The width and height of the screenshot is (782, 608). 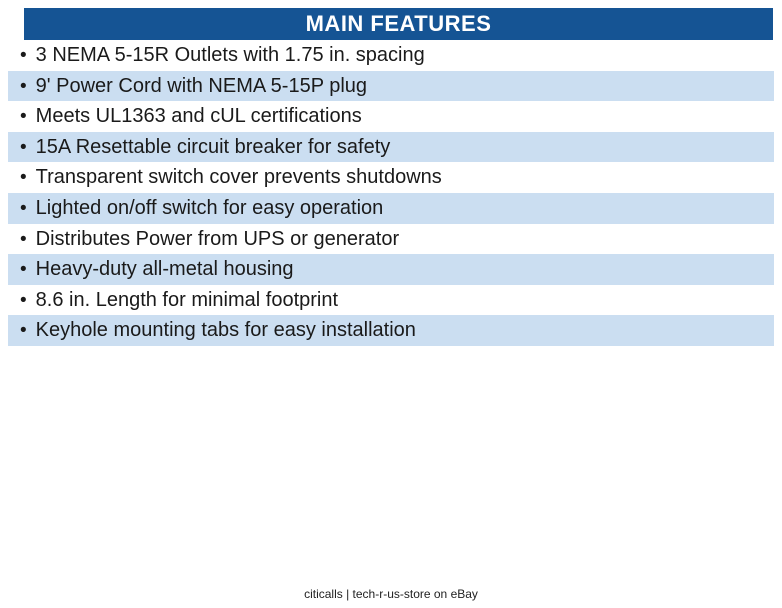 What do you see at coordinates (187, 299) in the screenshot?
I see `feature-item-label: 8.6 in. Length for minimal footprint` at bounding box center [187, 299].